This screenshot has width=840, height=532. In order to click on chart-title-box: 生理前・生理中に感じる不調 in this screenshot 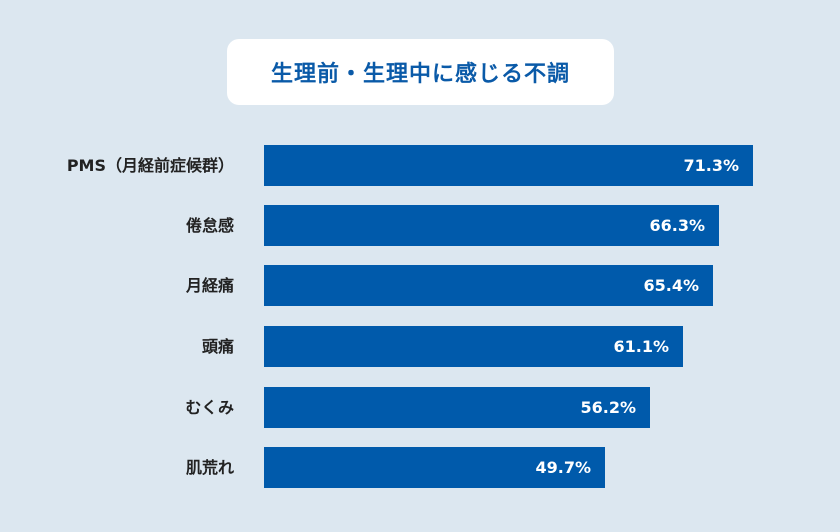, I will do `click(420, 72)`.